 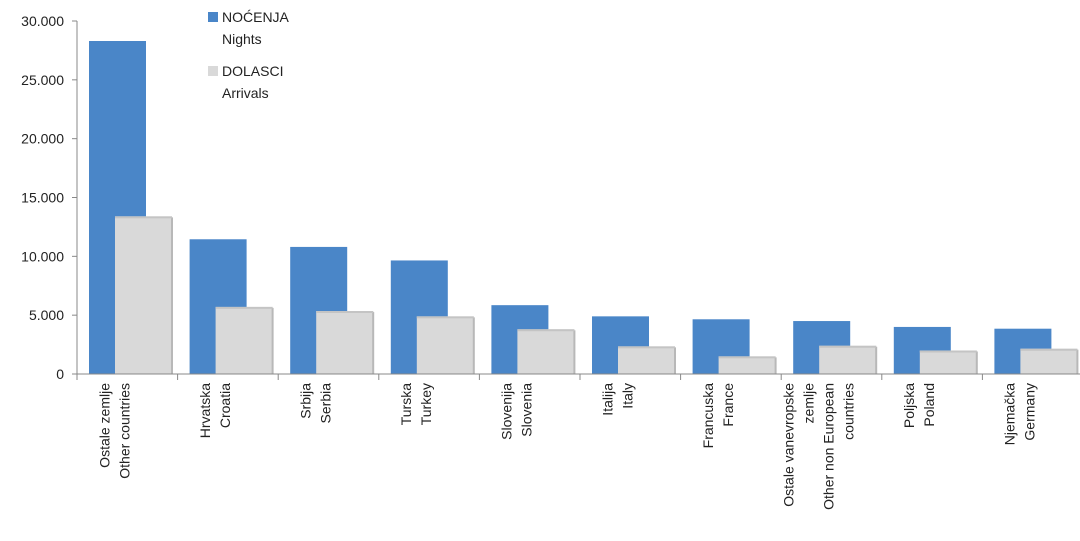 I want to click on x-category-label: Slovenija Slovenia, so click(x=517, y=411).